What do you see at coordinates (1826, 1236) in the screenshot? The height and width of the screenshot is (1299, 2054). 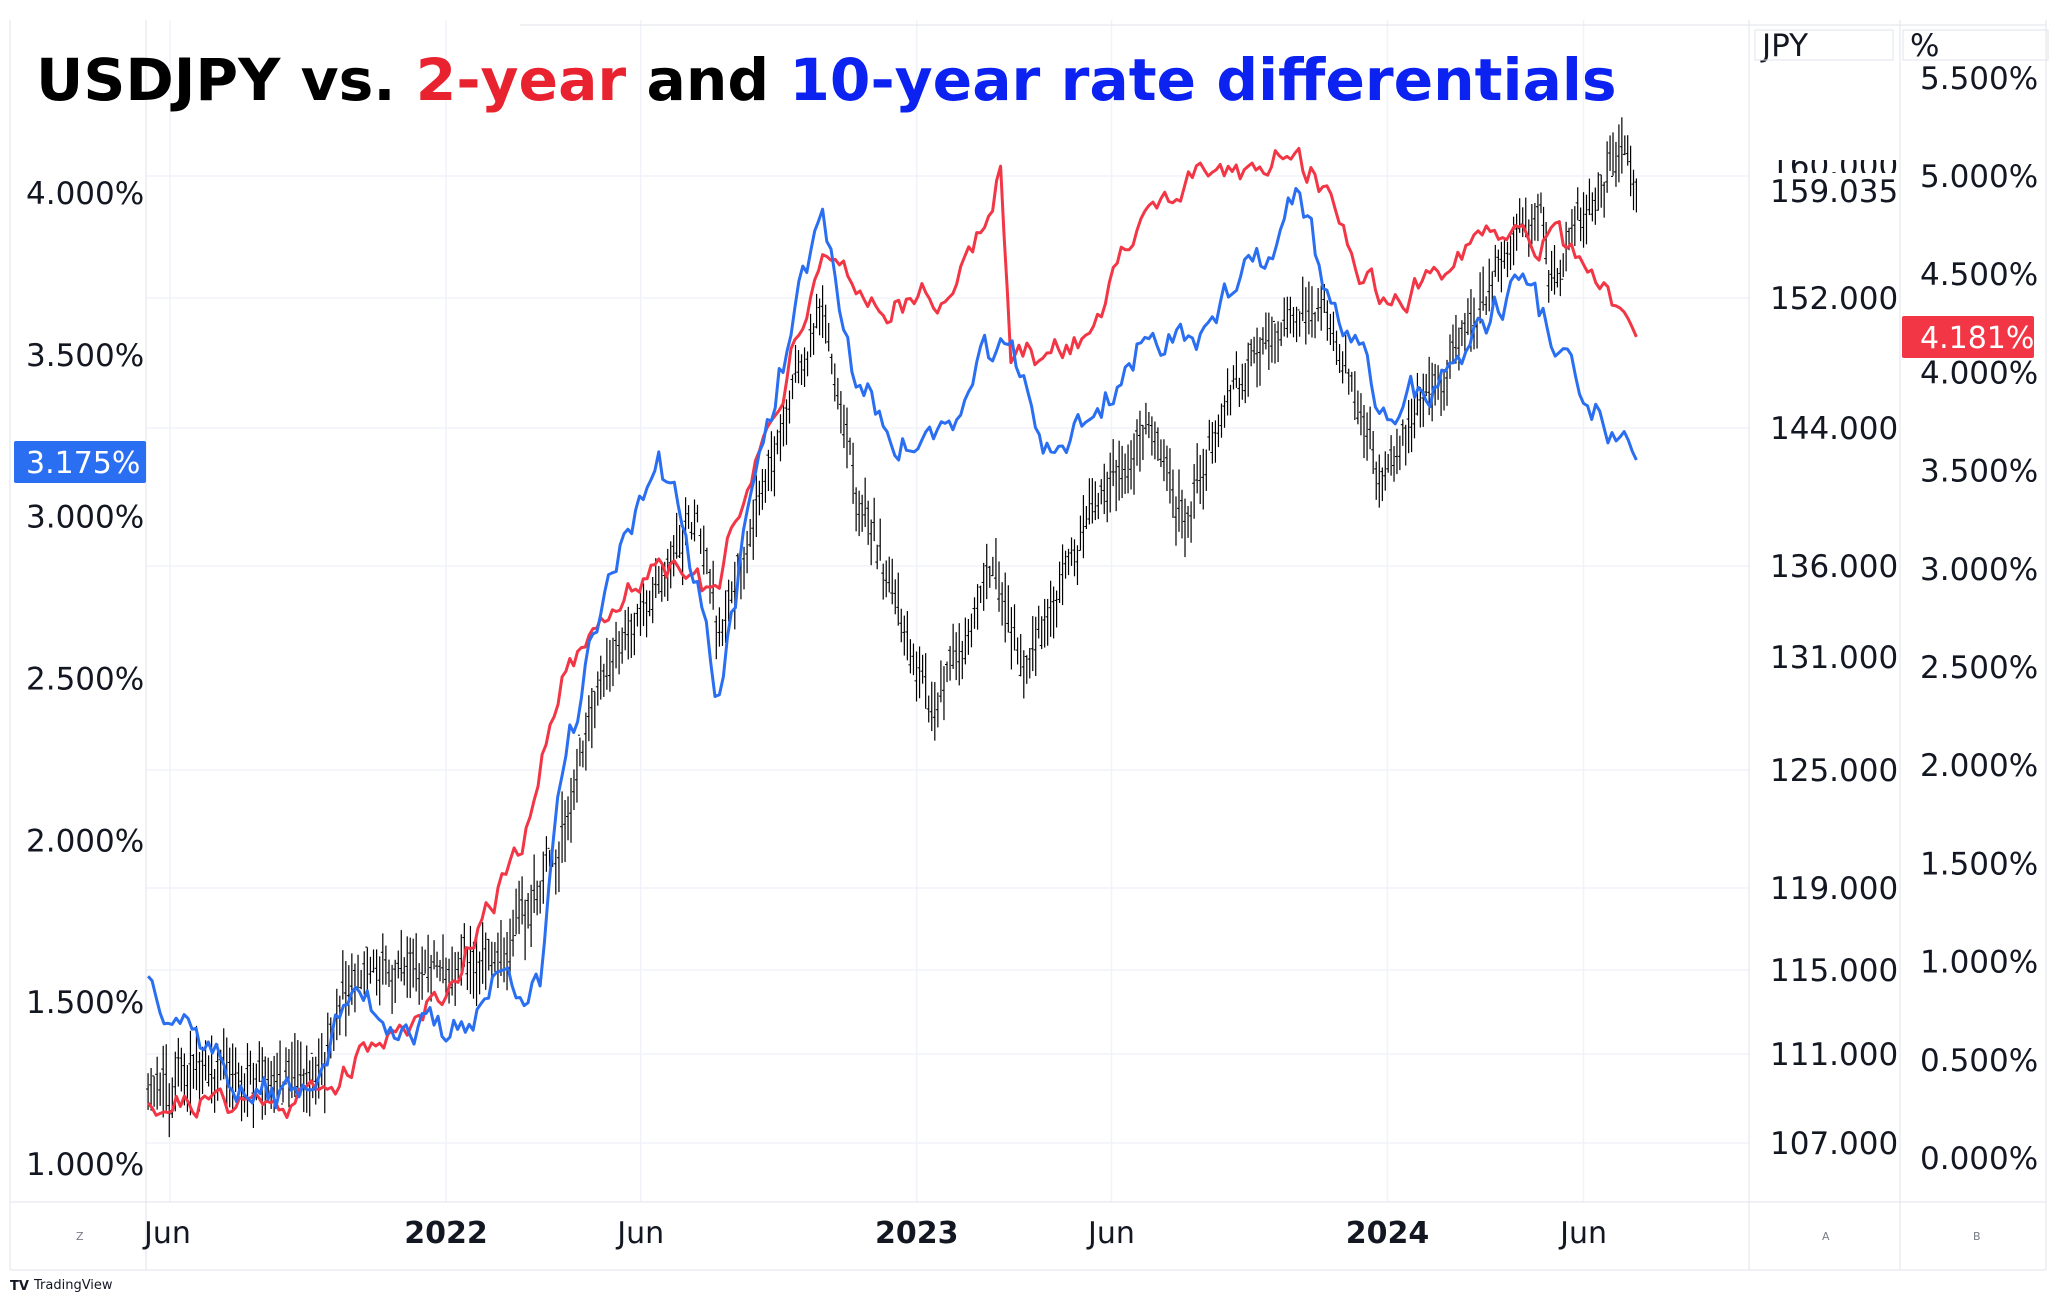 I see `jpy-pane-mark: A` at bounding box center [1826, 1236].